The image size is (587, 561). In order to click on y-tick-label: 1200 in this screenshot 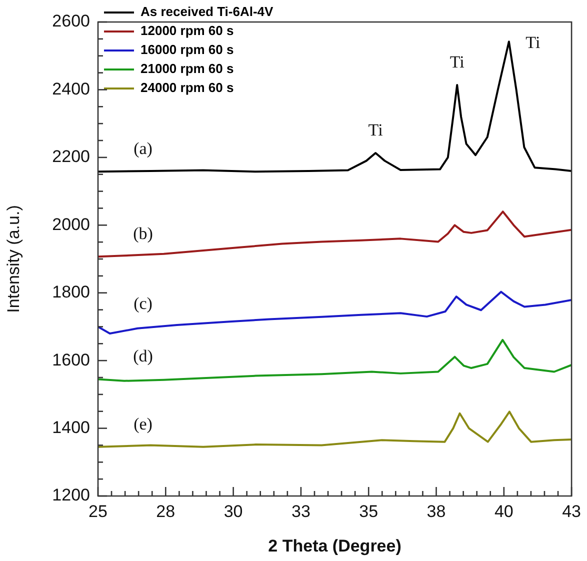, I will do `click(71, 495)`.